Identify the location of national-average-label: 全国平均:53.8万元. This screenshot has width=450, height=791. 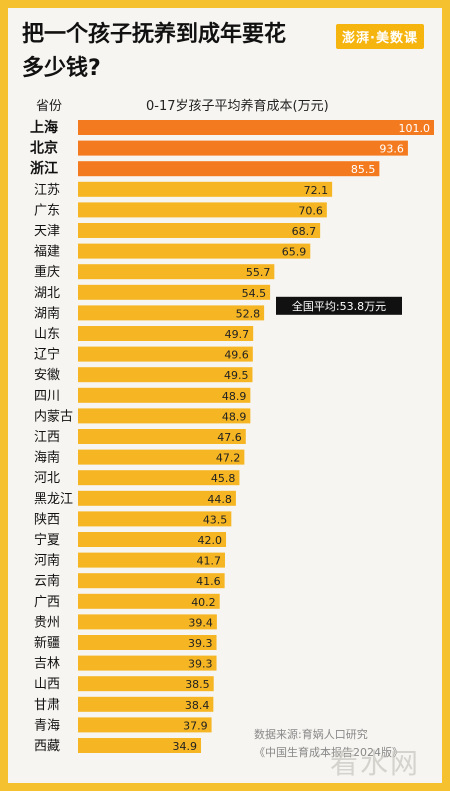
(339, 306).